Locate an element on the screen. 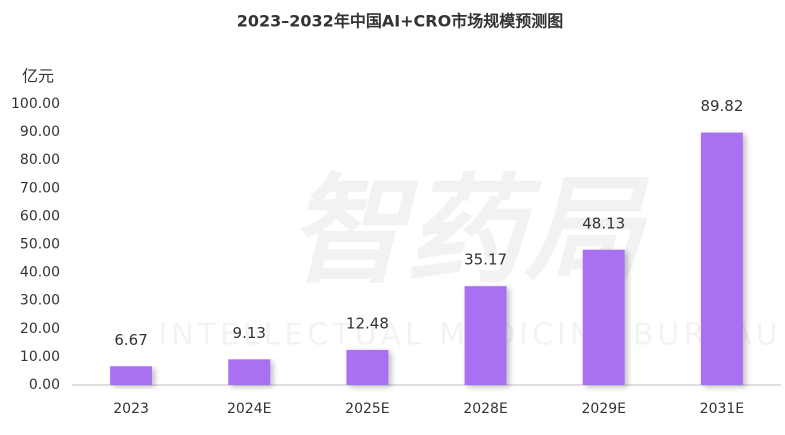 This screenshot has width=785, height=435. value-label: 48.13 is located at coordinates (603, 223).